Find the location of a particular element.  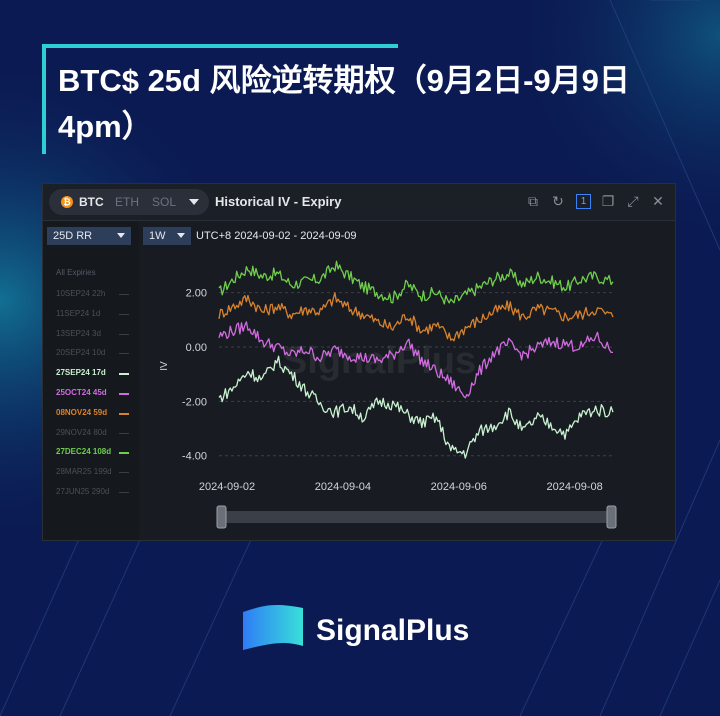

btc-coin-icon: ₿ is located at coordinates (67, 202).